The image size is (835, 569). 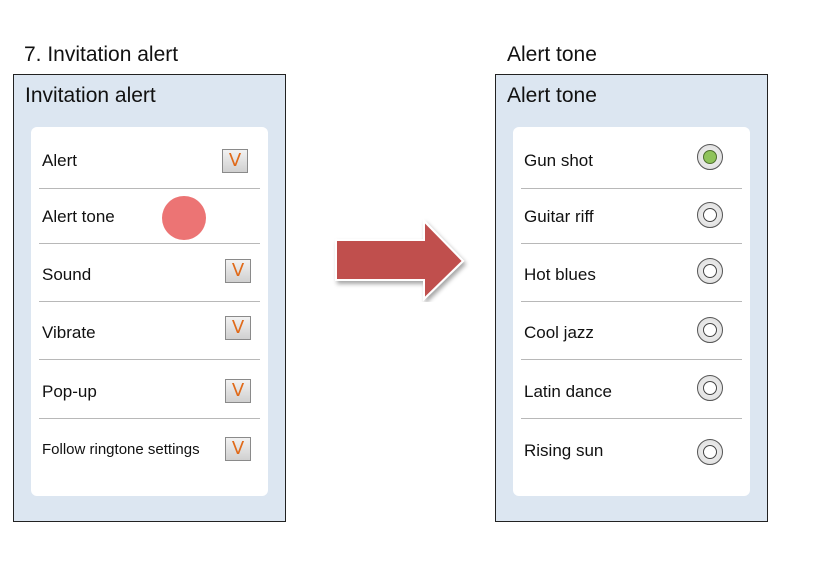 What do you see at coordinates (559, 332) in the screenshot?
I see `tone-label: Cool jazz` at bounding box center [559, 332].